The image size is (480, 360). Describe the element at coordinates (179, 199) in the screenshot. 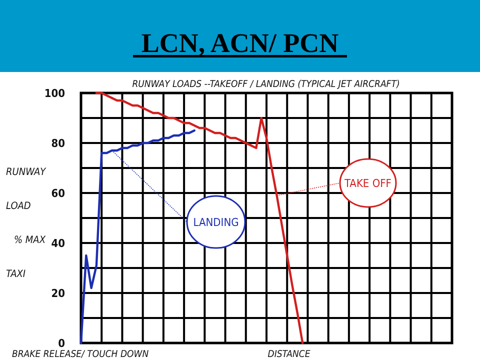

I see `circled-label: LANDING` at that location.